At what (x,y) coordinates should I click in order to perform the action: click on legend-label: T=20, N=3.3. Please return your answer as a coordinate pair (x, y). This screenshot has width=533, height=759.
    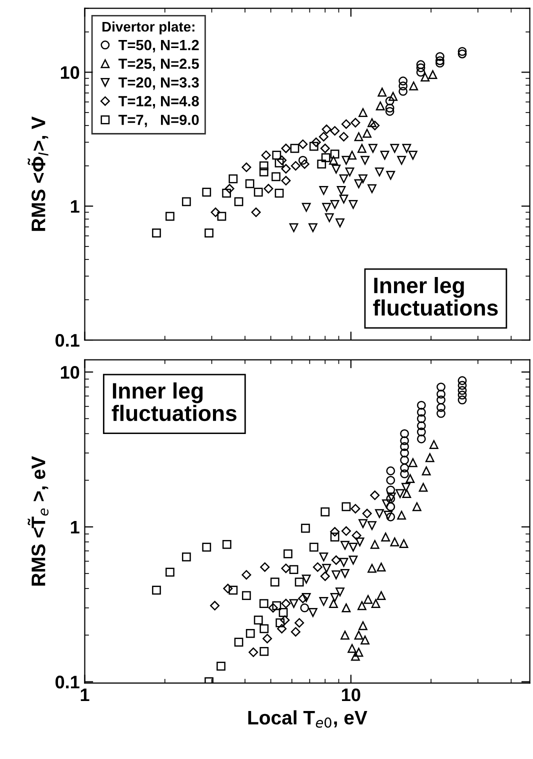
    Looking at the image, I should click on (158, 83).